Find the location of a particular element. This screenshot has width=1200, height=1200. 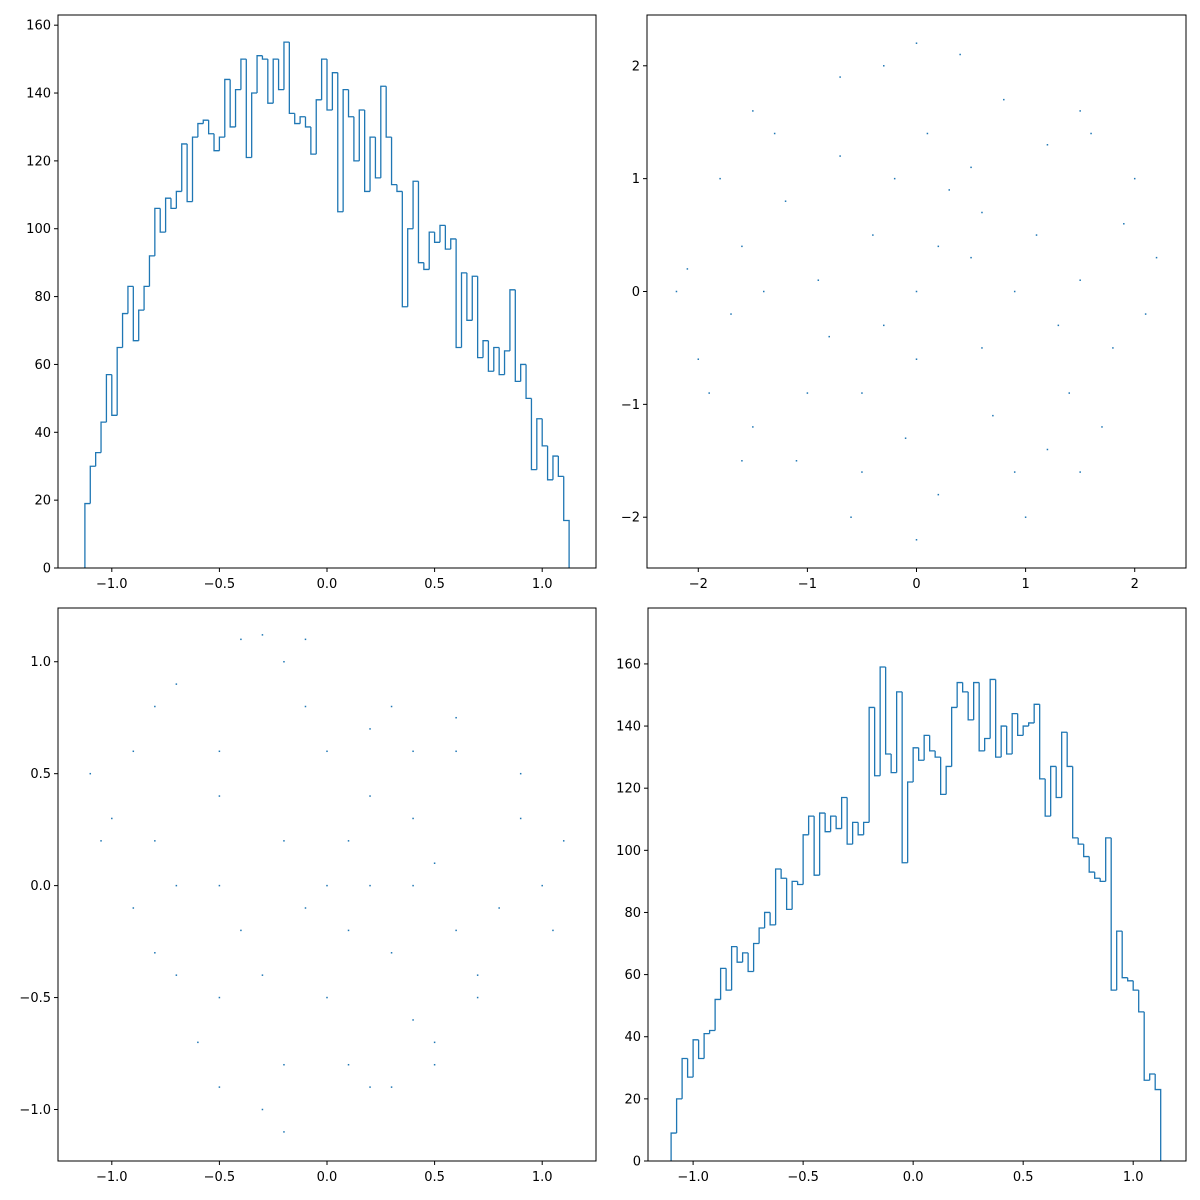

y-tick-label: 80 is located at coordinates (42, 297).